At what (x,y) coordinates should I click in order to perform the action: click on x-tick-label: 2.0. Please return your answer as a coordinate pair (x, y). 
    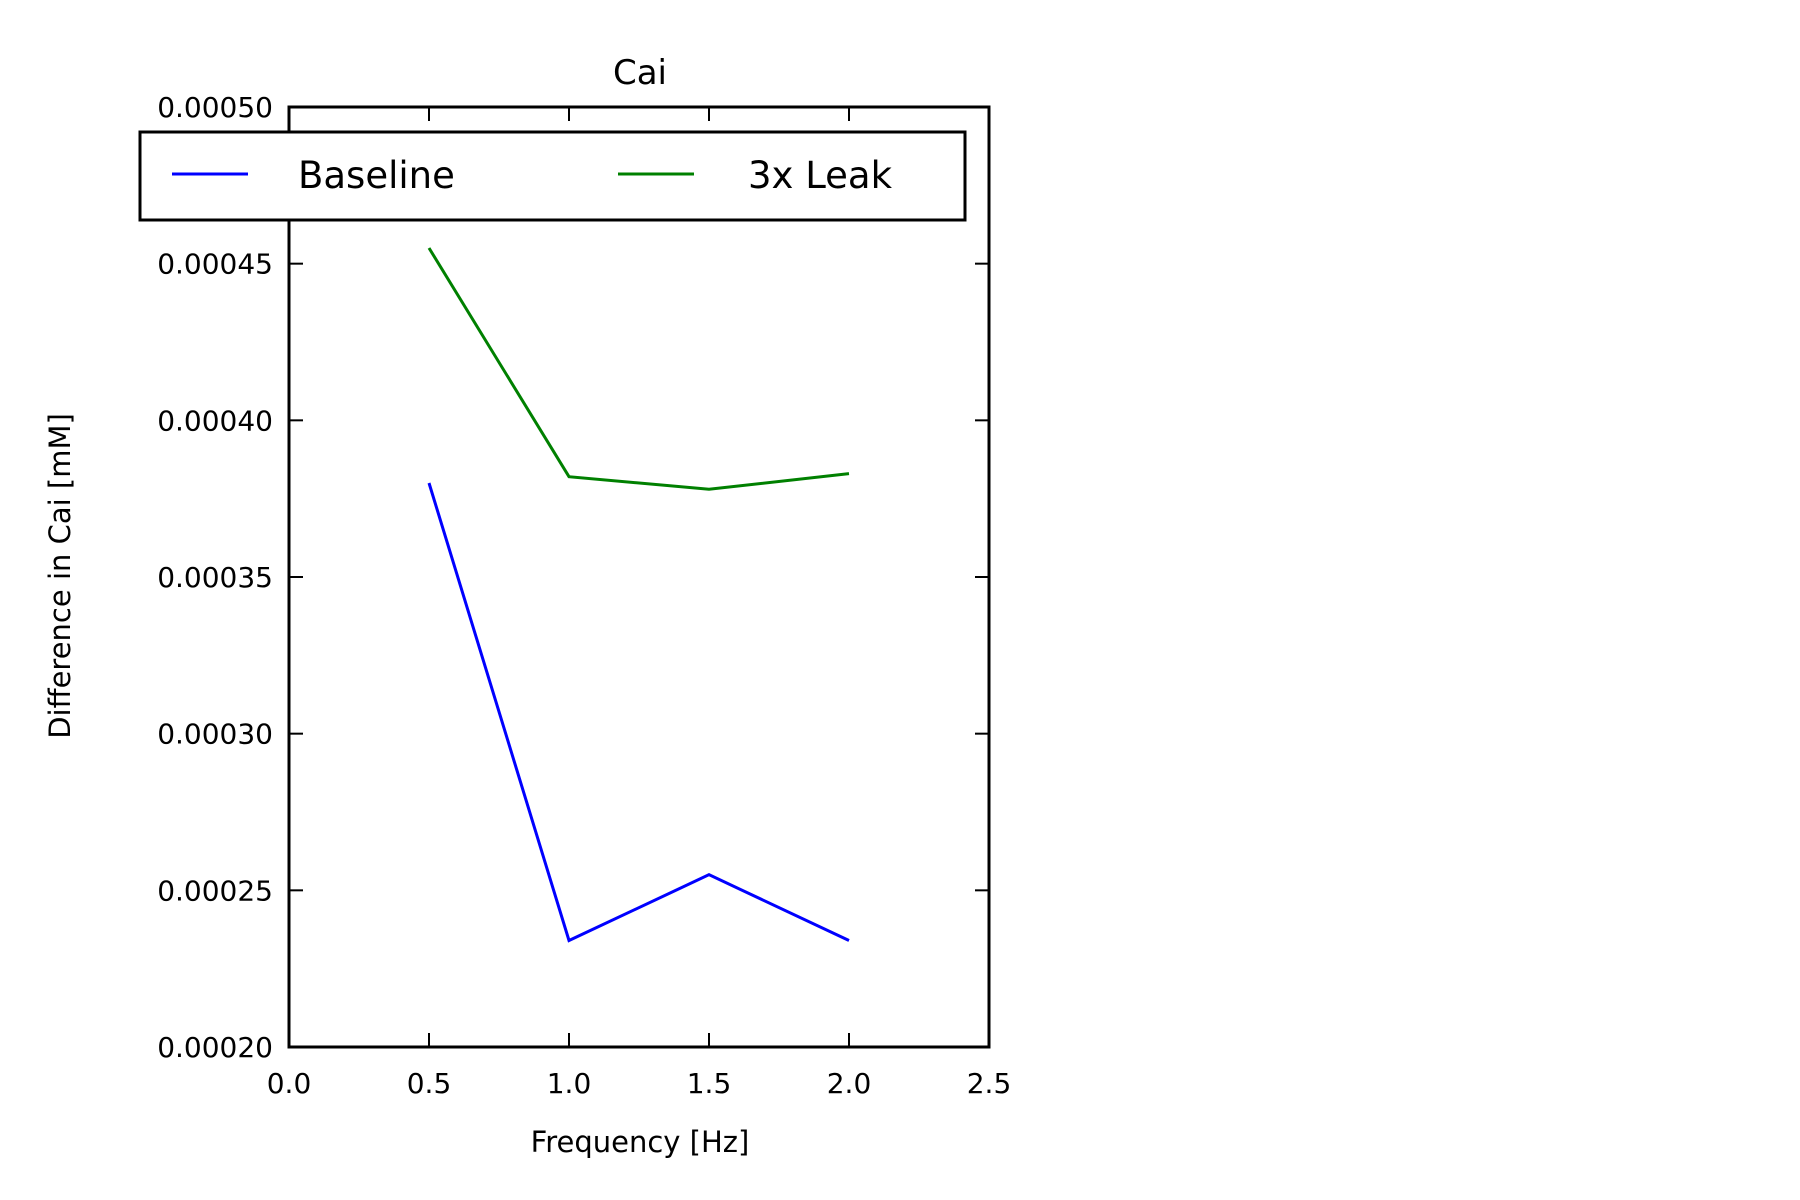
    Looking at the image, I should click on (849, 1083).